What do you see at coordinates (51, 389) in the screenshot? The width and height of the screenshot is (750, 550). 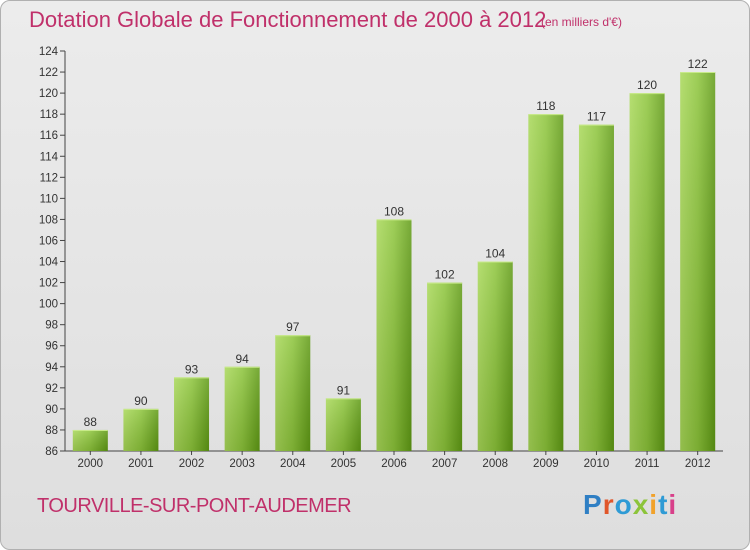 I see `y-tick-label: 92` at bounding box center [51, 389].